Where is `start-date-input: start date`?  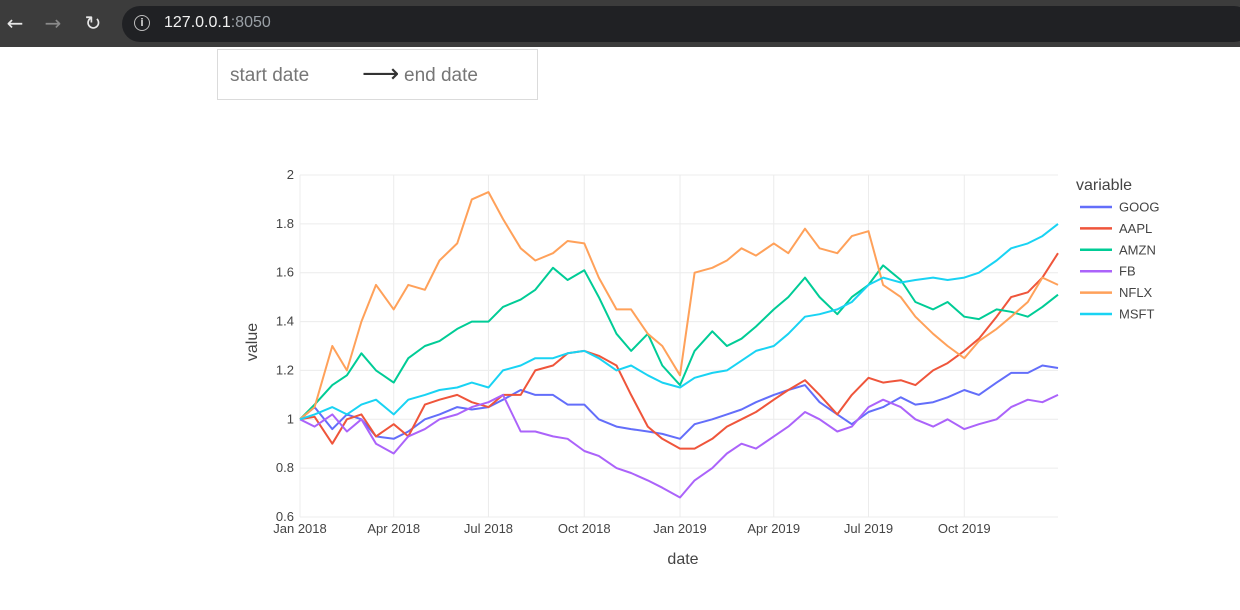 start-date-input: start date is located at coordinates (270, 75).